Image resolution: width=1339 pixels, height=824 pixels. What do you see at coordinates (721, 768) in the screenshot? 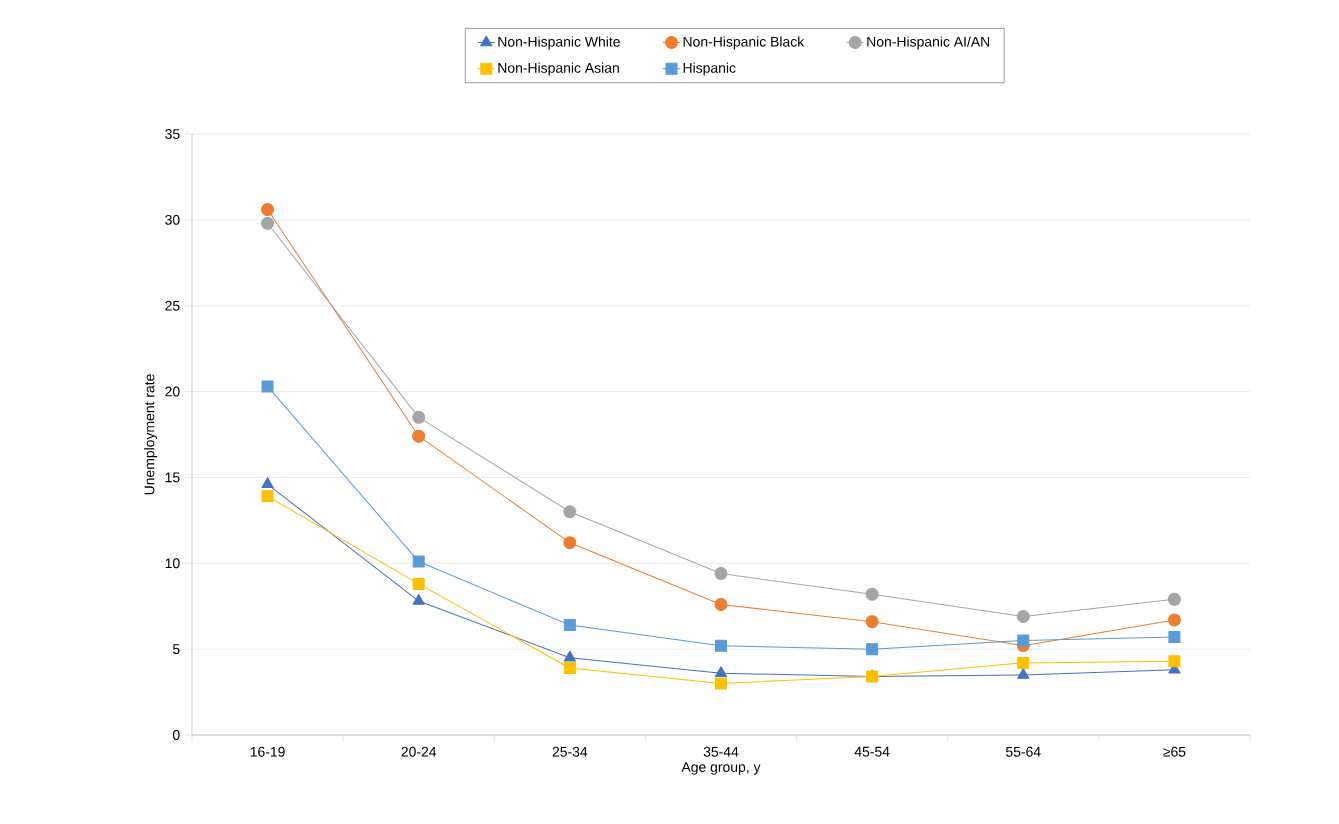
I see `x-axis-title: Age group, y` at bounding box center [721, 768].